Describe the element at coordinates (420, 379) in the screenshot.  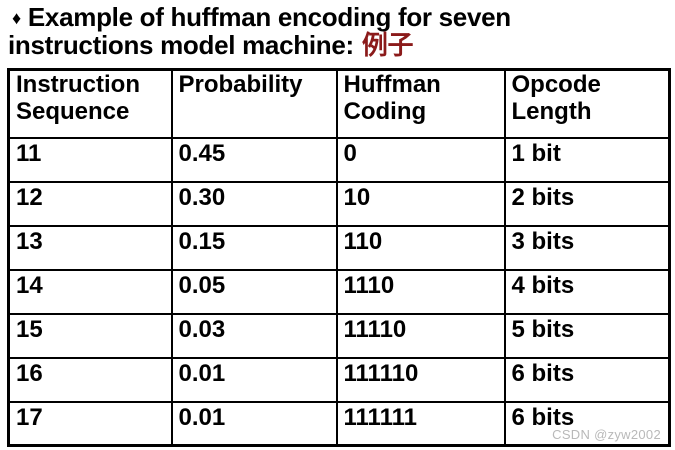
I see `table-cell: 111110` at that location.